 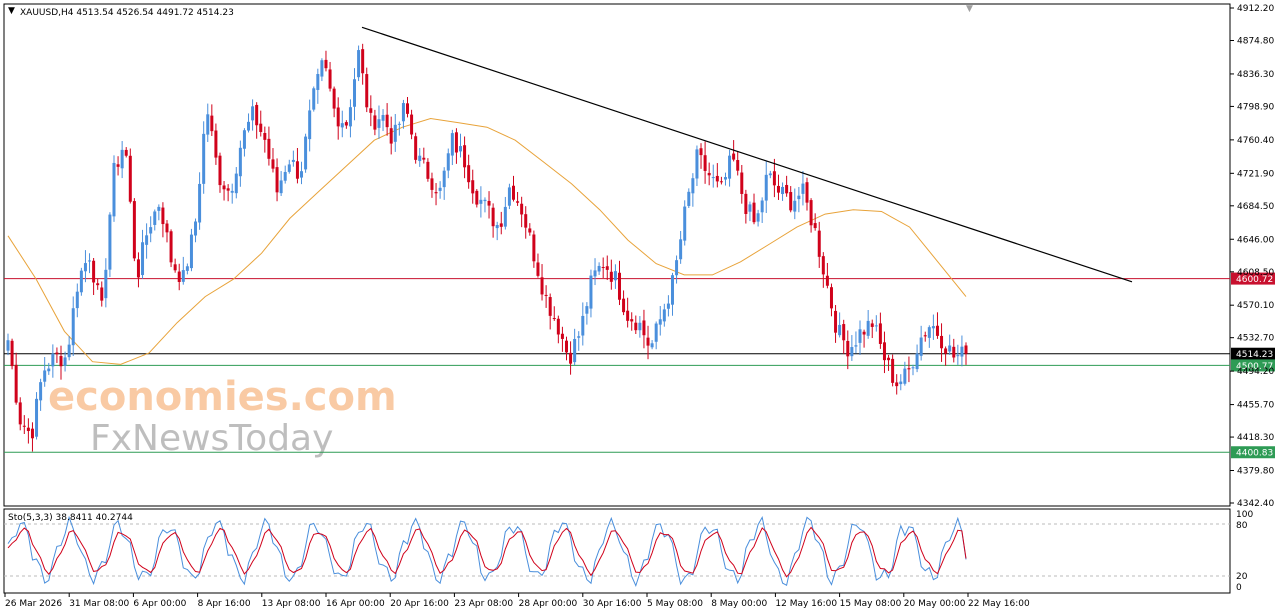 What do you see at coordinates (1253, 353) in the screenshot?
I see `current-price-line-tag` at bounding box center [1253, 353].